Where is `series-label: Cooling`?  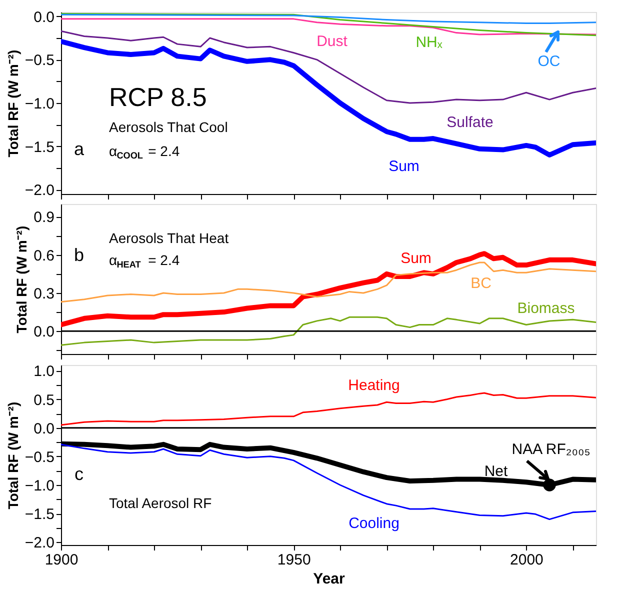 series-label: Cooling is located at coordinates (374, 523).